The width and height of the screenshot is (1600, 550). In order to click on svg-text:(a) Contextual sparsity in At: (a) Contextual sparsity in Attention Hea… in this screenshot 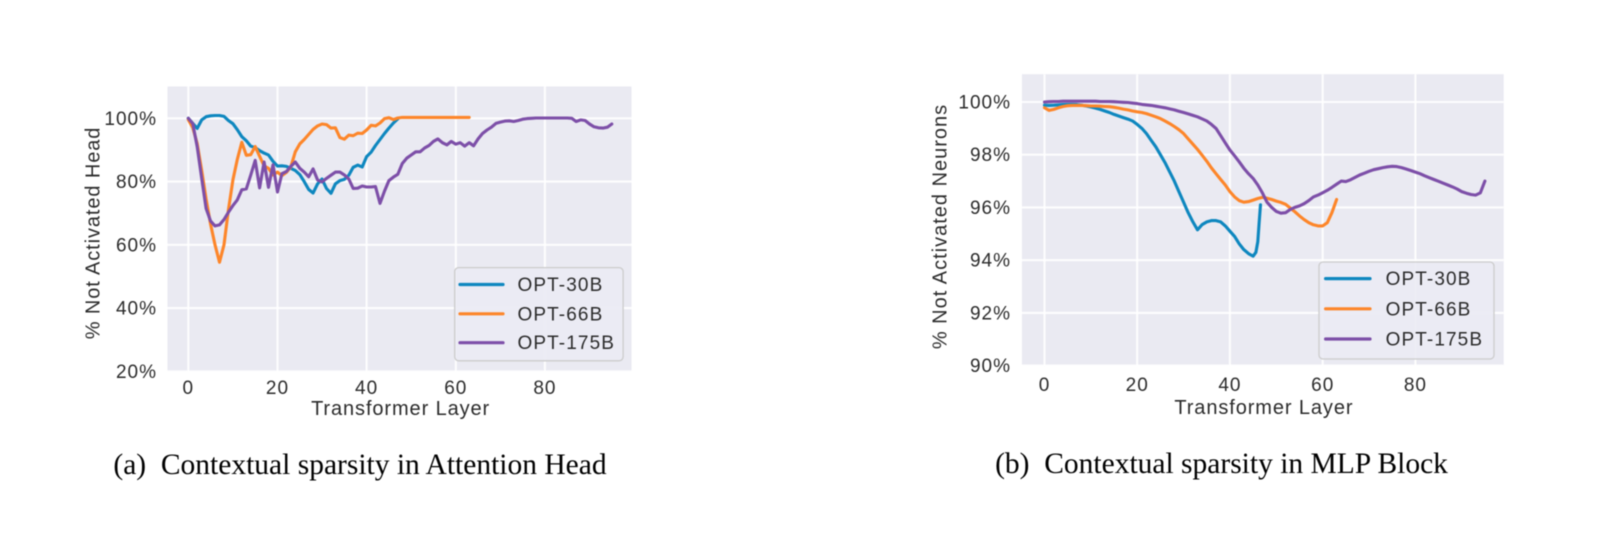, I will do `click(359, 465)`.